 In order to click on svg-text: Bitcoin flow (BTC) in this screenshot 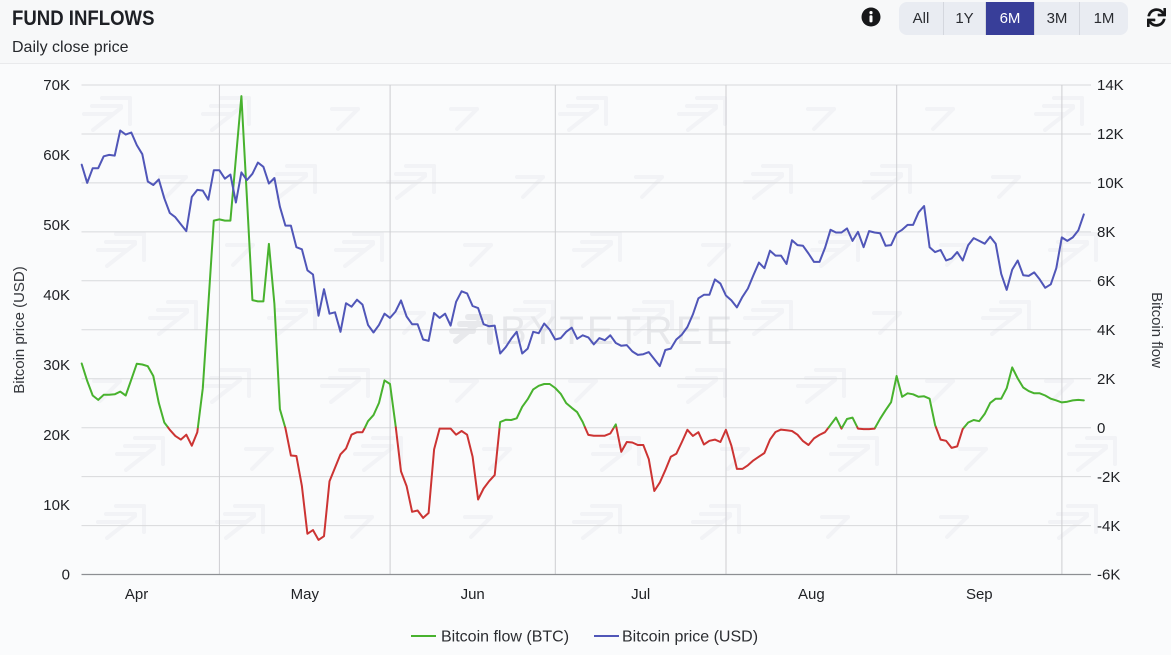, I will do `click(505, 637)`.